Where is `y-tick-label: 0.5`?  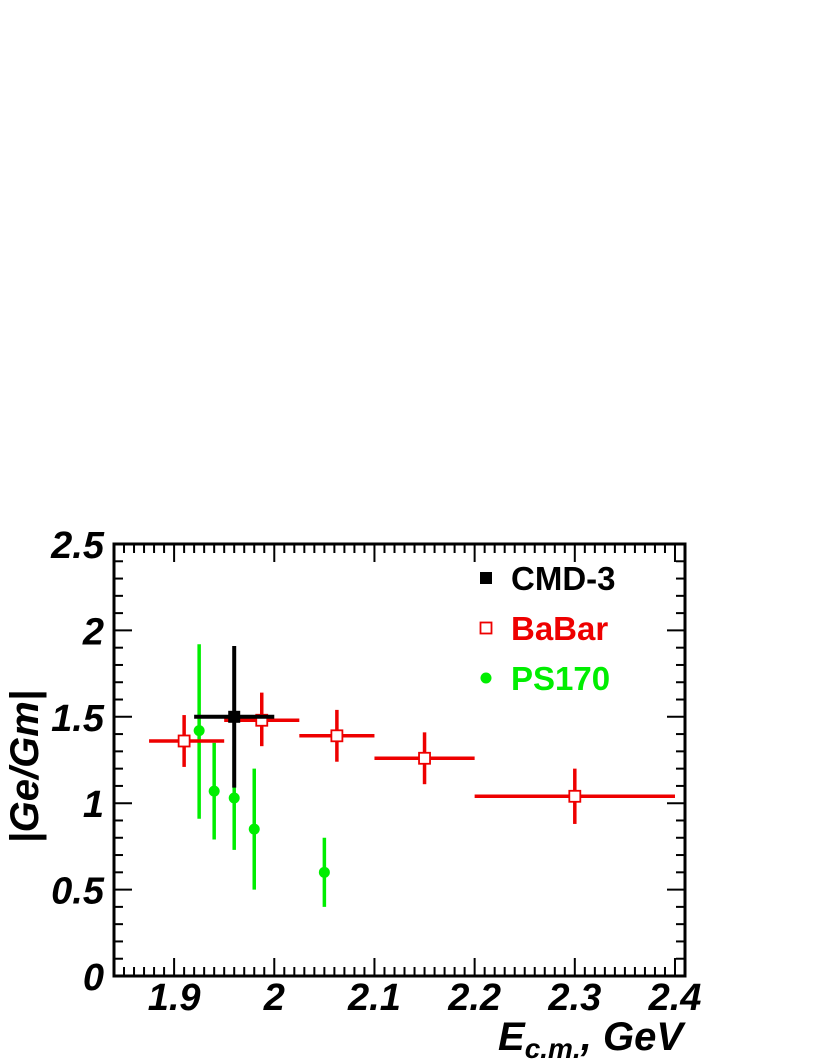 y-tick-label: 0.5 is located at coordinates (78, 892).